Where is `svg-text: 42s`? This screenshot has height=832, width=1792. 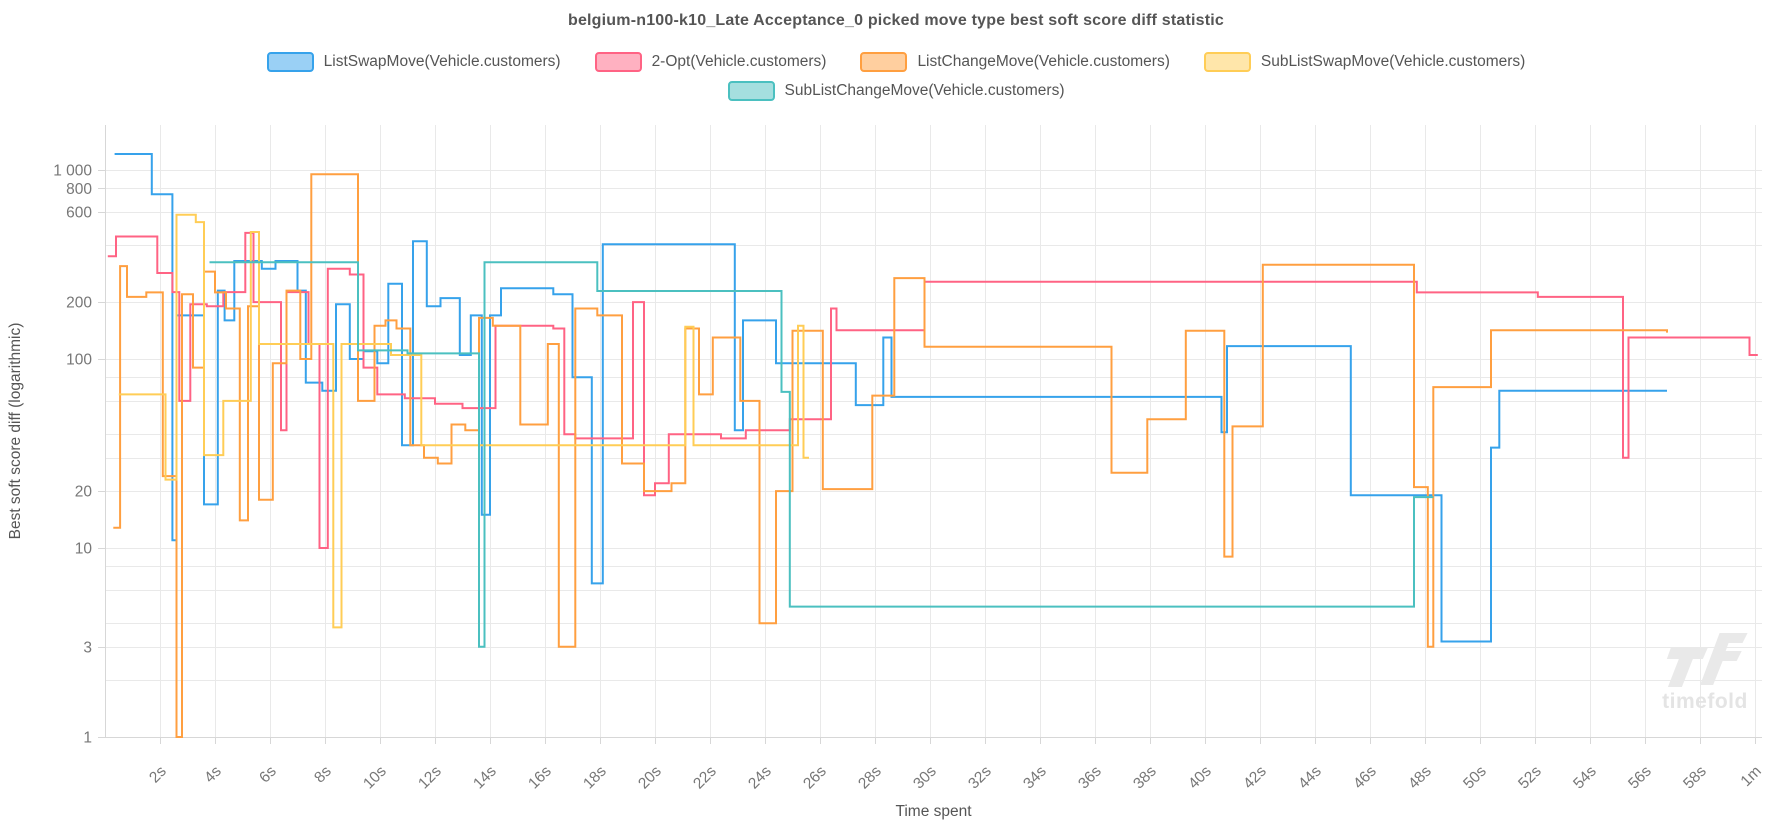 svg-text: 42s is located at coordinates (1255, 778).